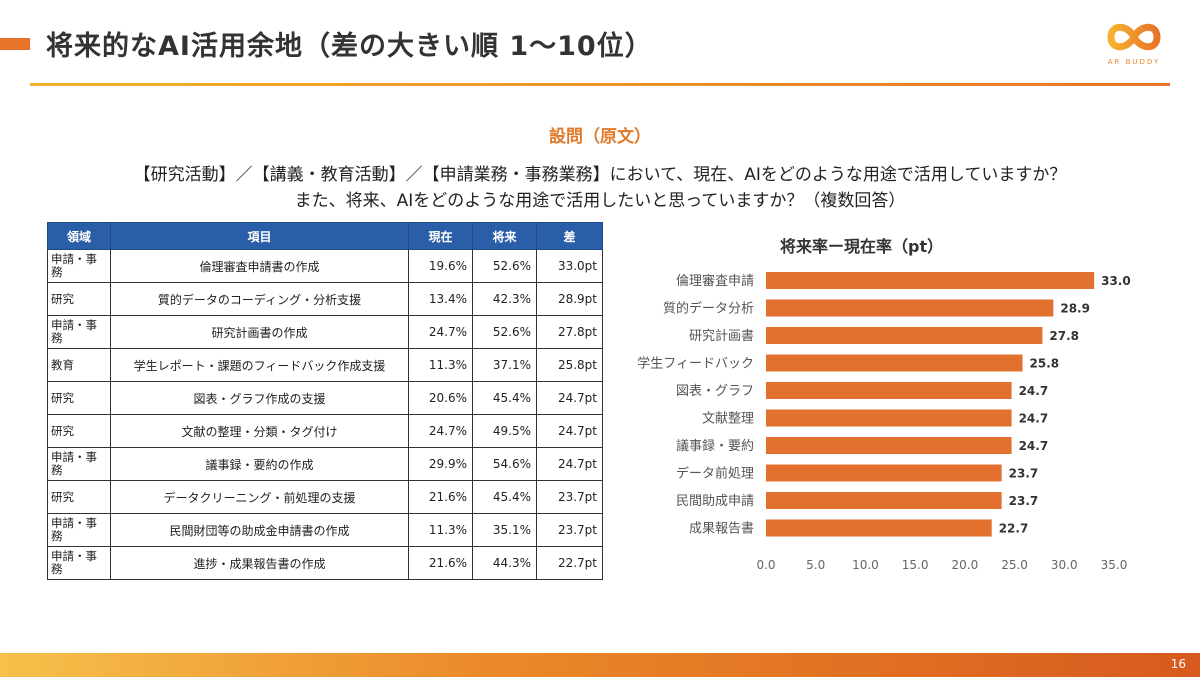 The width and height of the screenshot is (1200, 677). I want to click on cell-item: 倫理審査申請書の作成, so click(259, 266).